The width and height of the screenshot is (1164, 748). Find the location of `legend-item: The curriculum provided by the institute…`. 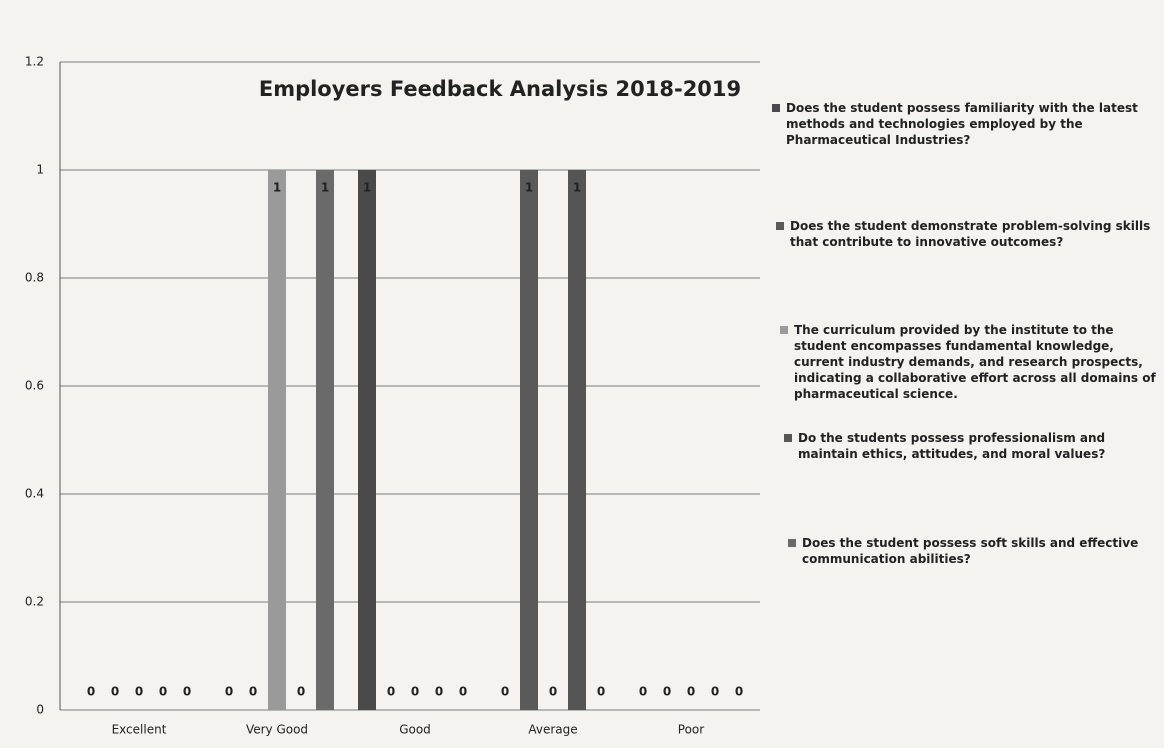

legend-item: The curriculum provided by the institute… is located at coordinates (970, 362).